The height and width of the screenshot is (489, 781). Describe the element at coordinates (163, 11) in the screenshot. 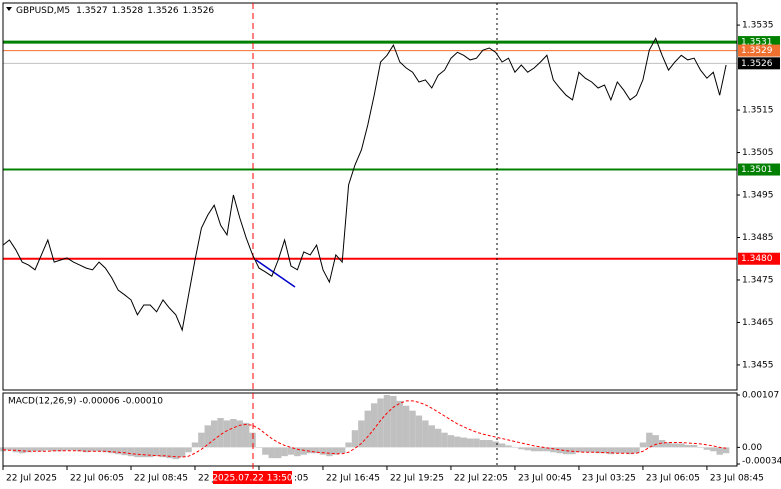

I see `low: 1.3526` at that location.